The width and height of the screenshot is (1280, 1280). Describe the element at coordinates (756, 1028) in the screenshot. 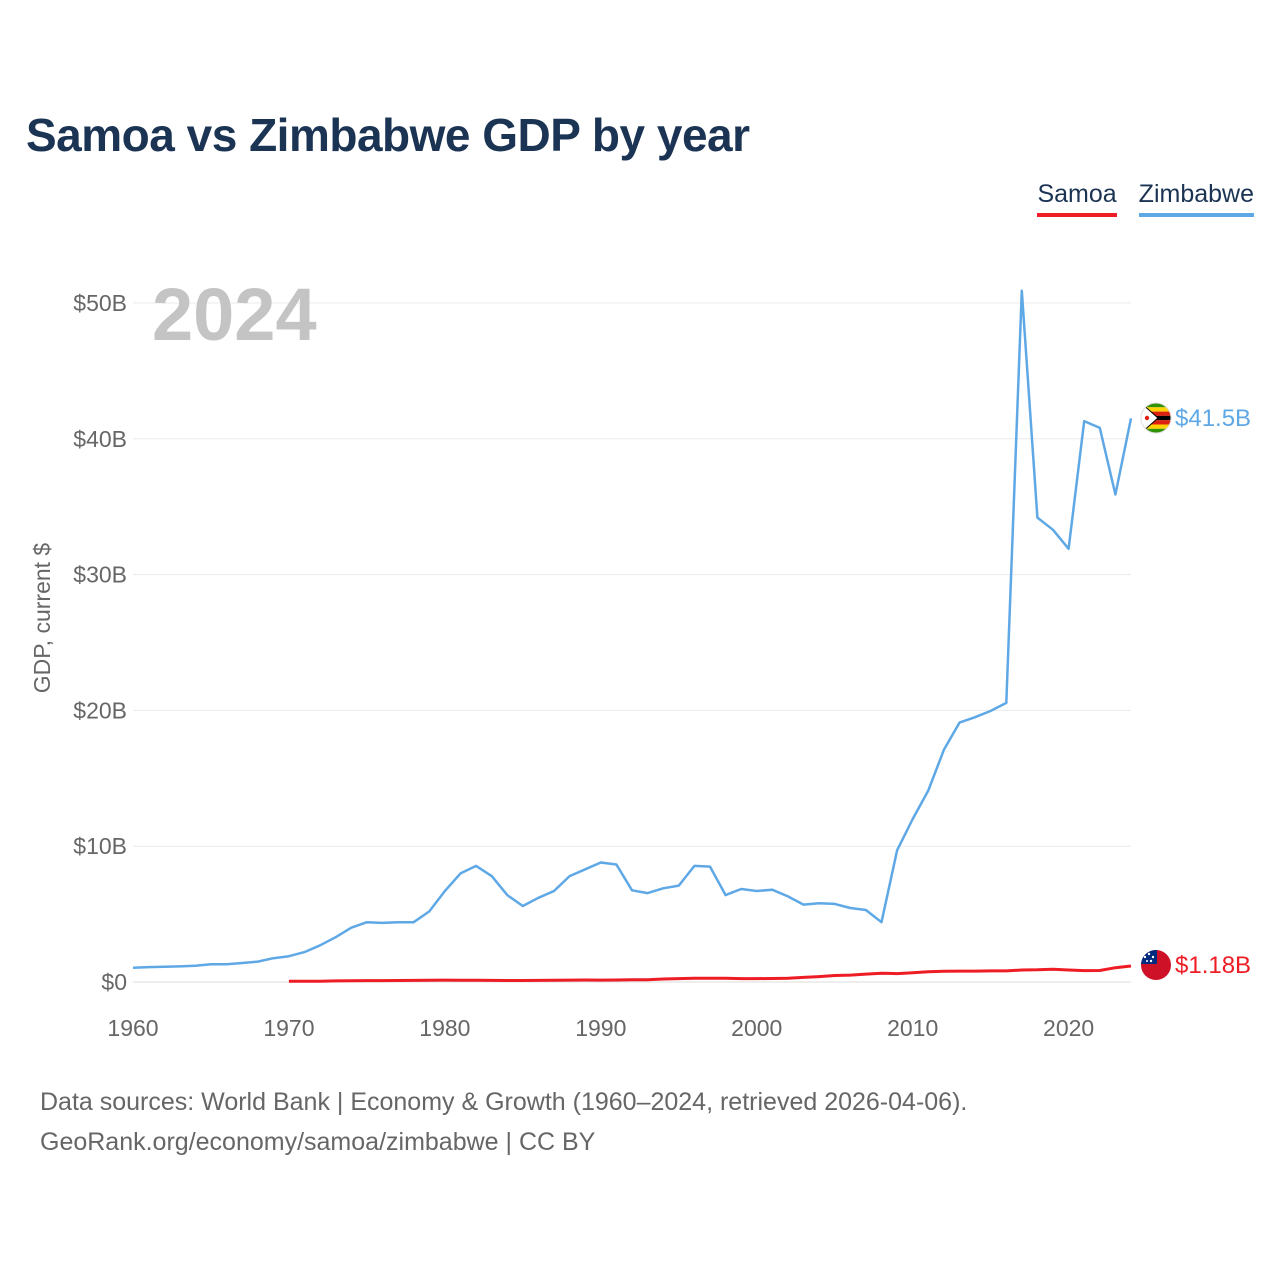

I see `x-tick-label: 2000` at that location.